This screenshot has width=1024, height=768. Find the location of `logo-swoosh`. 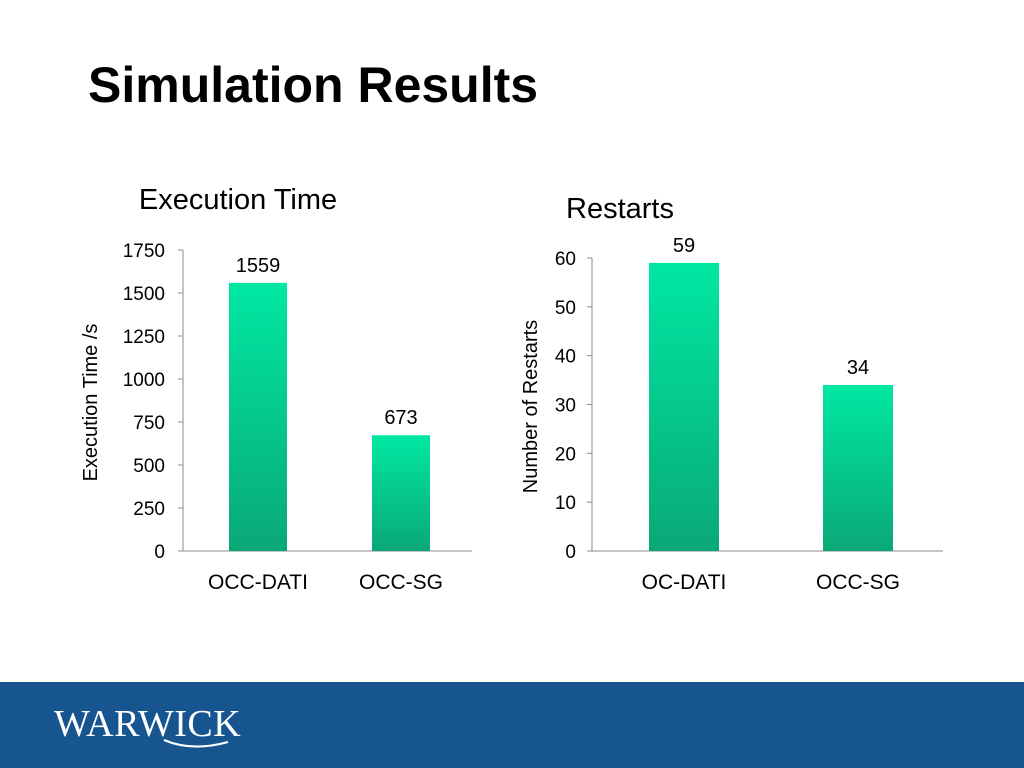

logo-swoosh is located at coordinates (196, 743).